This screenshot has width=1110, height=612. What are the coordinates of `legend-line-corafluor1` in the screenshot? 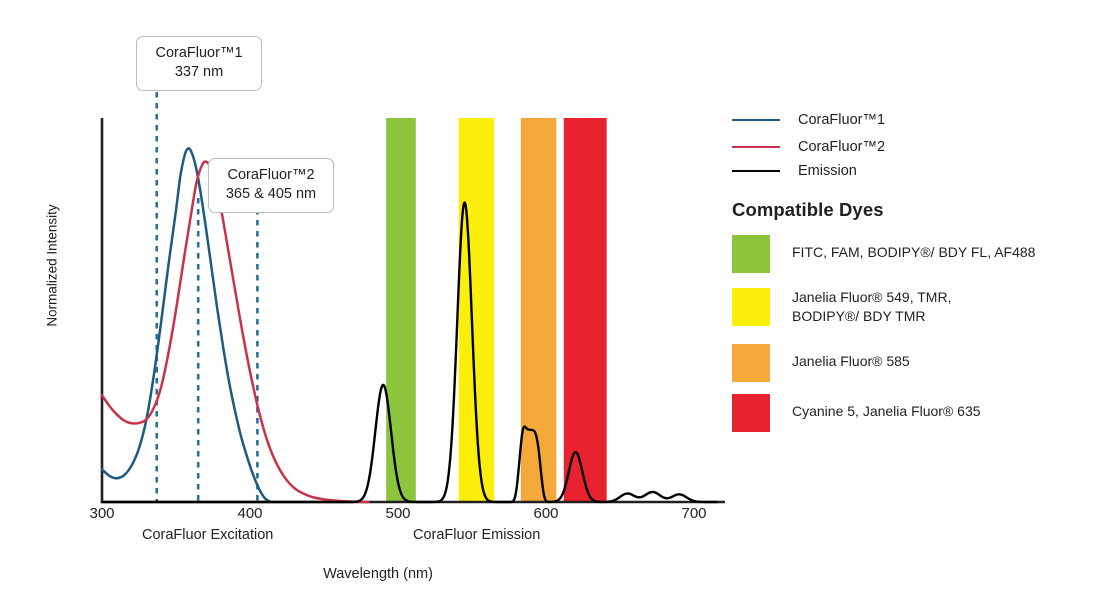 It's located at (756, 120).